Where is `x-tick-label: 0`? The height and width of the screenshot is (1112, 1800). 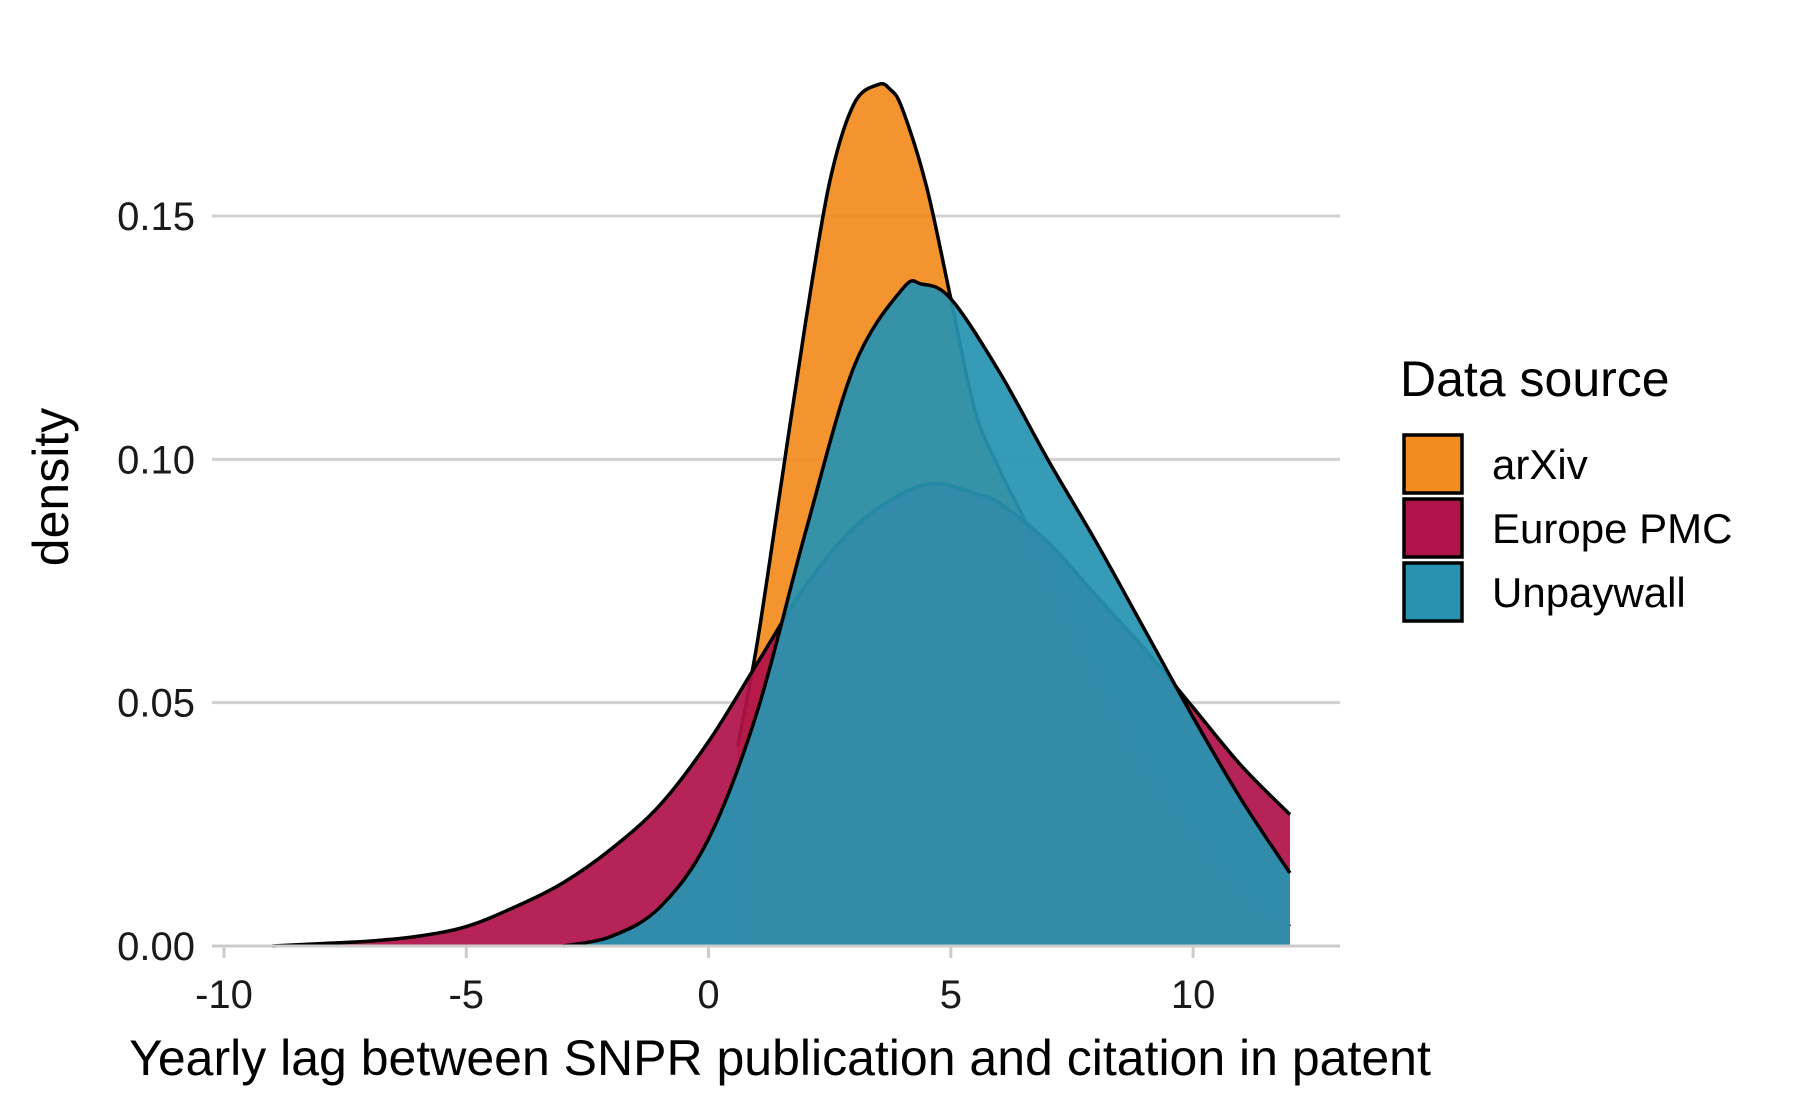 x-tick-label: 0 is located at coordinates (708, 995).